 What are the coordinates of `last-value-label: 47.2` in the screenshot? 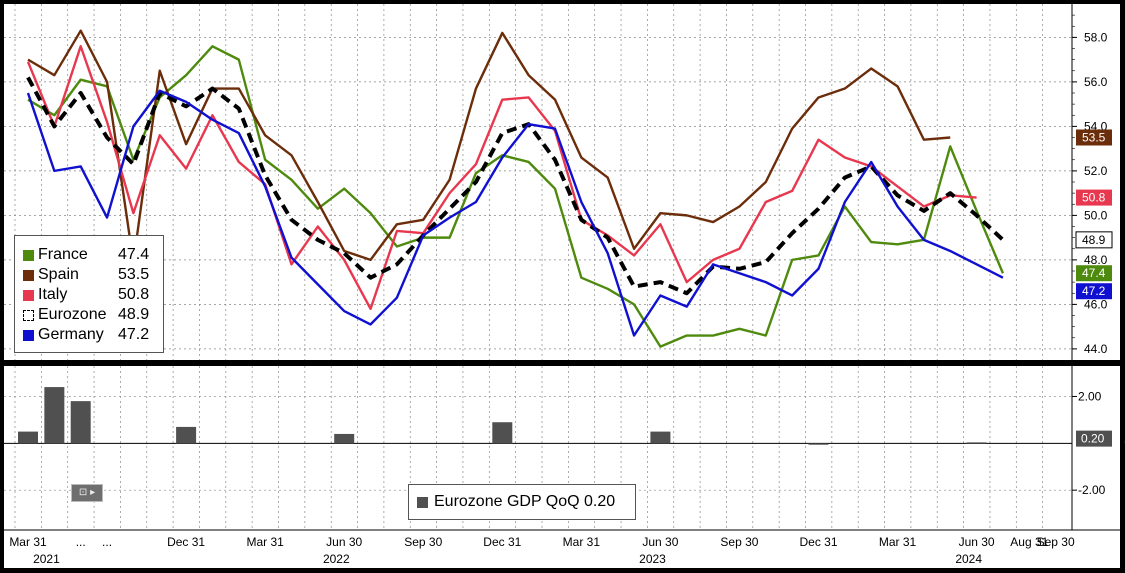 It's located at (1094, 291).